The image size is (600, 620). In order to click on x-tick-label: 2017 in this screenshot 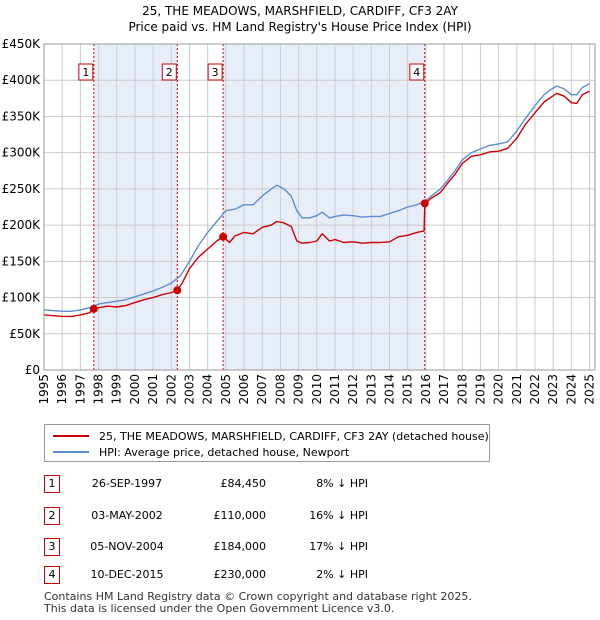, I will do `click(444, 389)`.